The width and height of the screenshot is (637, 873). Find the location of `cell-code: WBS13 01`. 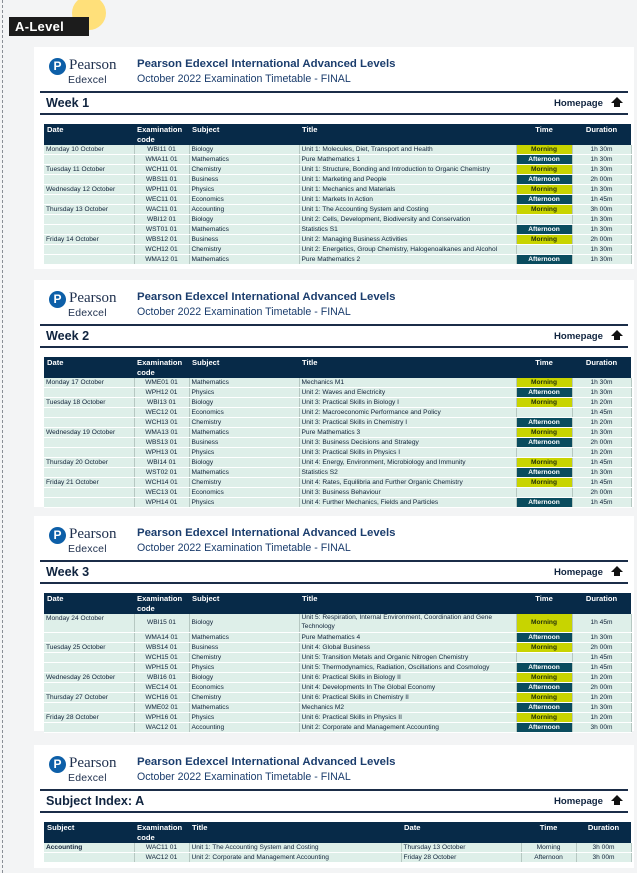

cell-code: WBS13 01 is located at coordinates (162, 443).